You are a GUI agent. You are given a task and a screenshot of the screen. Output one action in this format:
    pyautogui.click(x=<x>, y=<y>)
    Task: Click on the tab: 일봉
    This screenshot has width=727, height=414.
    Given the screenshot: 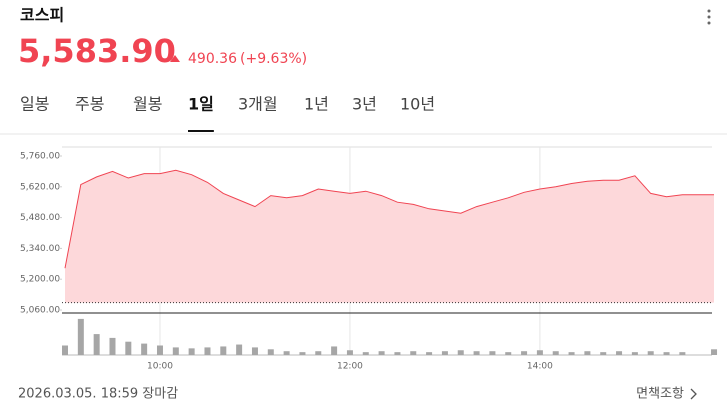 What is the action you would take?
    pyautogui.click(x=34, y=104)
    